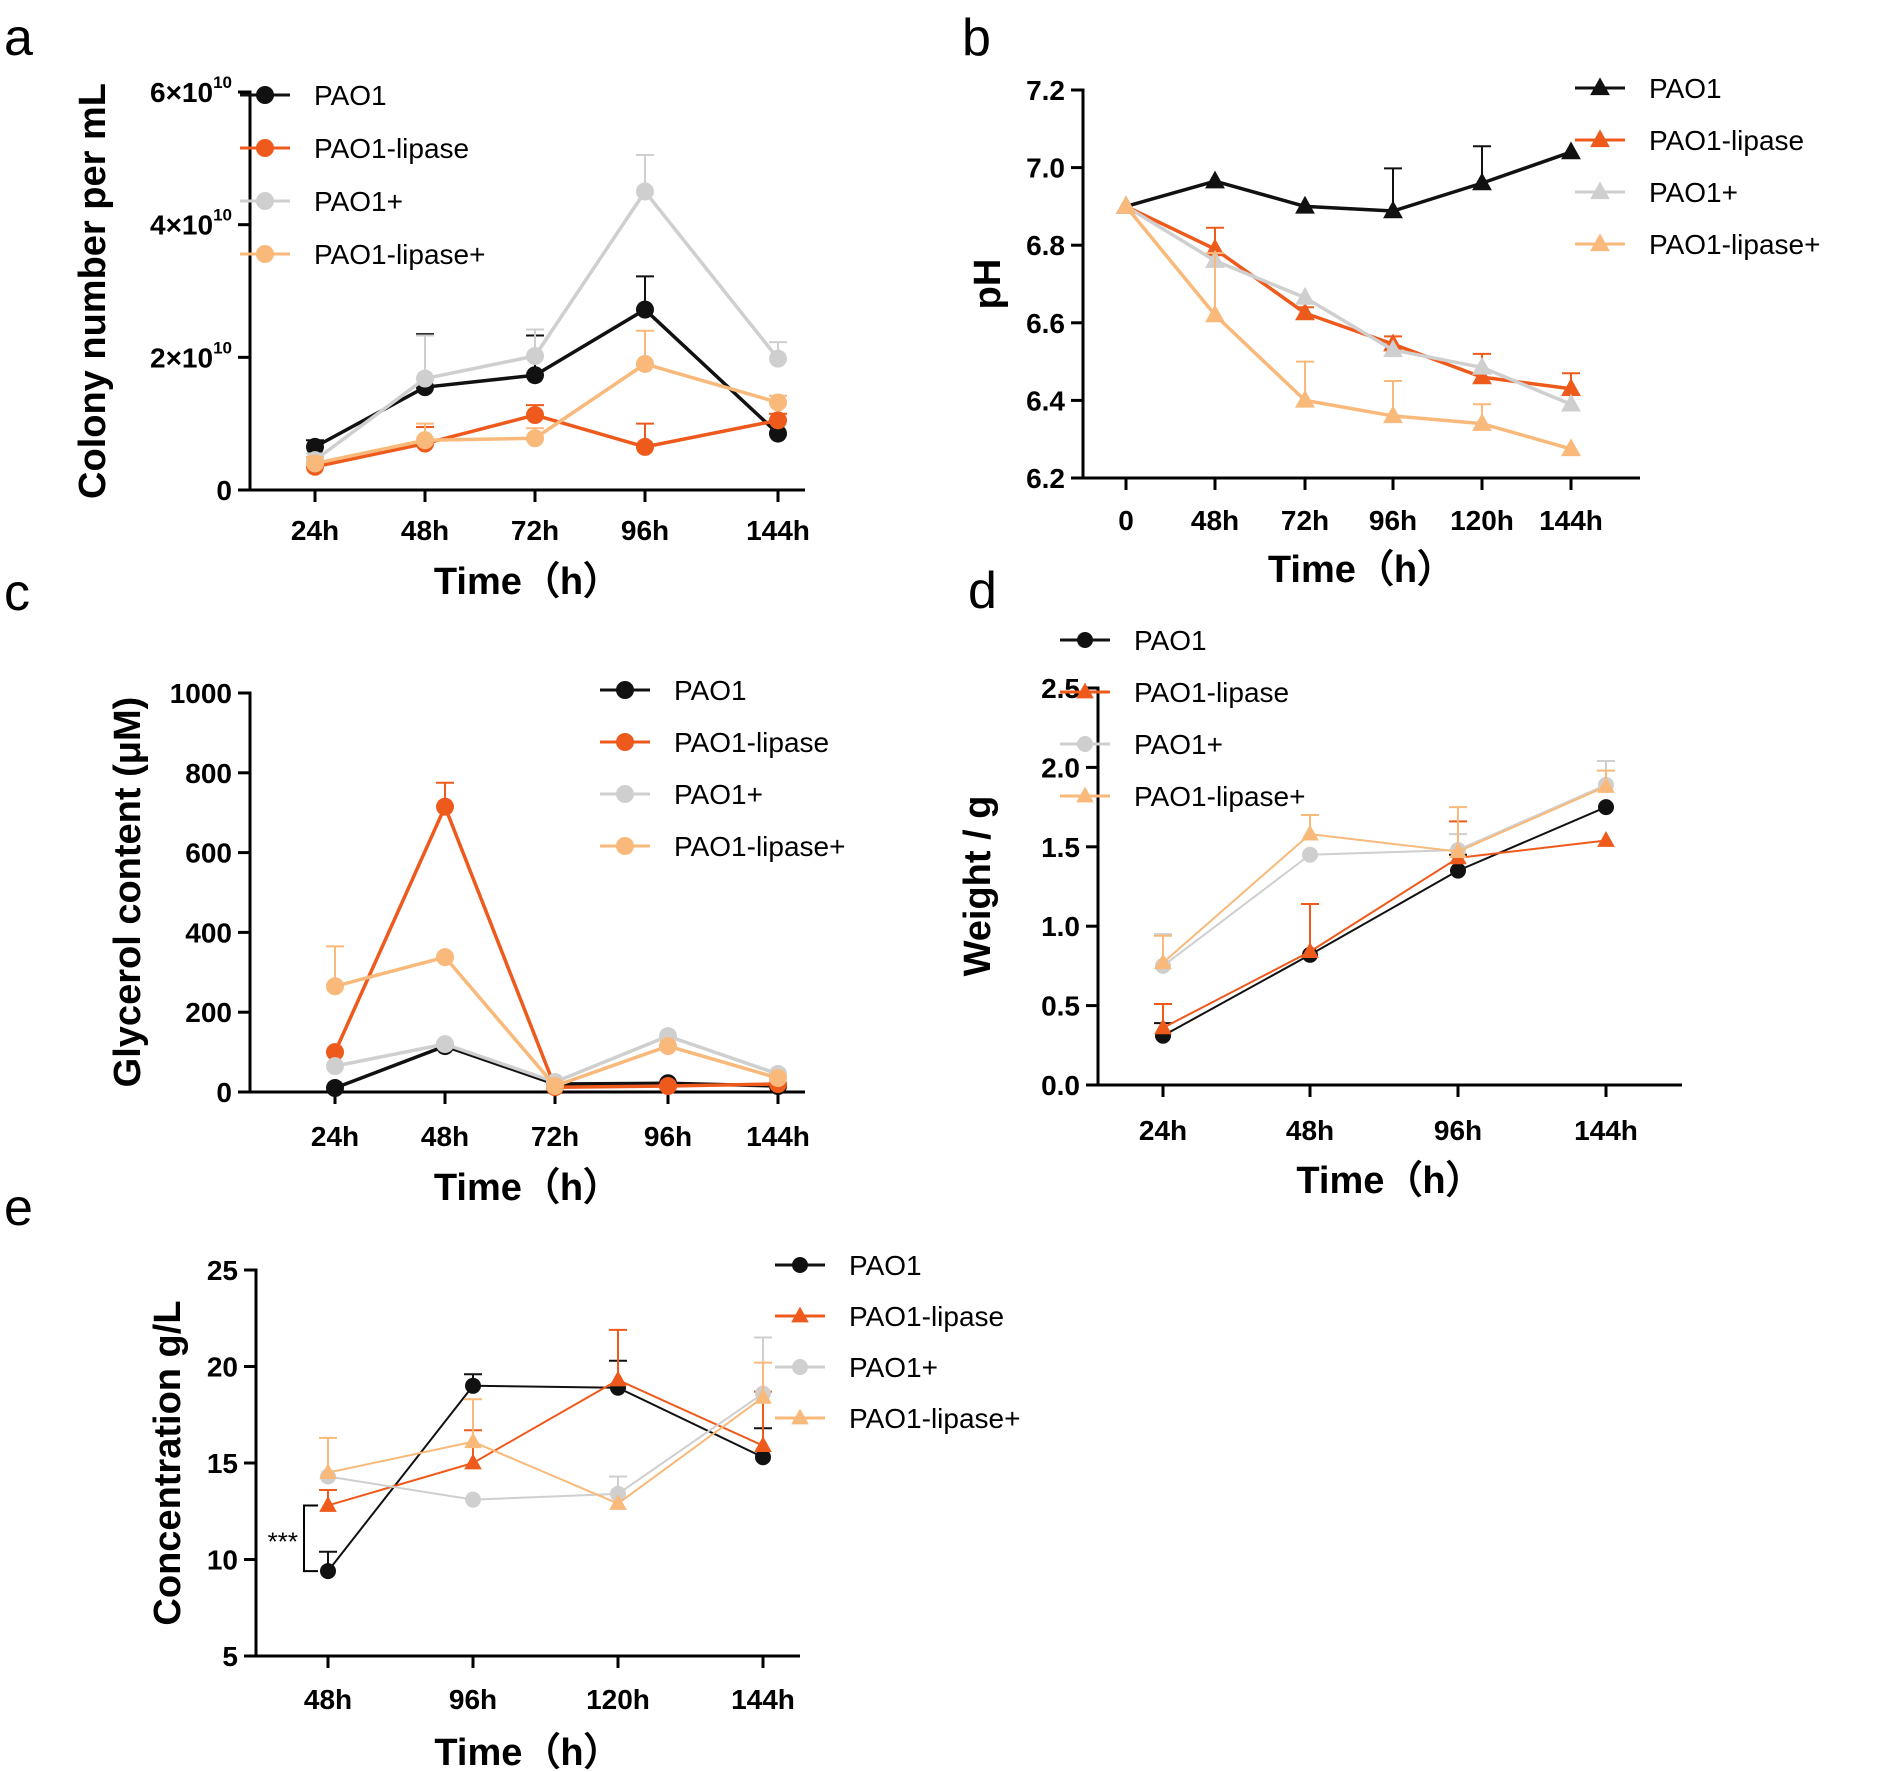 This screenshot has width=1901, height=1772. What do you see at coordinates (17, 593) in the screenshot?
I see `panel-letter: c` at bounding box center [17, 593].